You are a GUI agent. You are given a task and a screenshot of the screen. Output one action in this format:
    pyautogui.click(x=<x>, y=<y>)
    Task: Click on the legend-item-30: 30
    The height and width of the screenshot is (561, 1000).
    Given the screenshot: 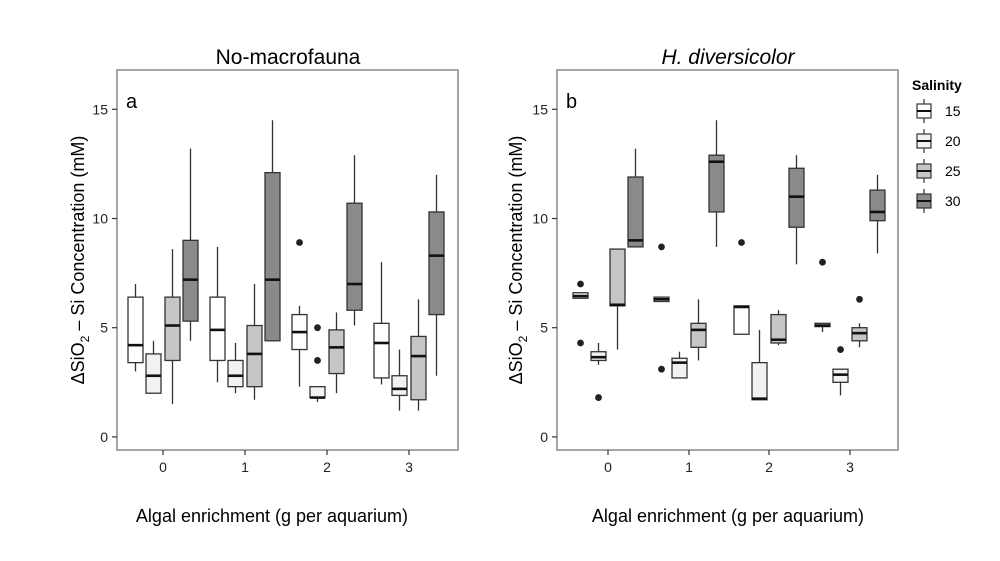 What is the action you would take?
    pyautogui.click(x=938, y=201)
    